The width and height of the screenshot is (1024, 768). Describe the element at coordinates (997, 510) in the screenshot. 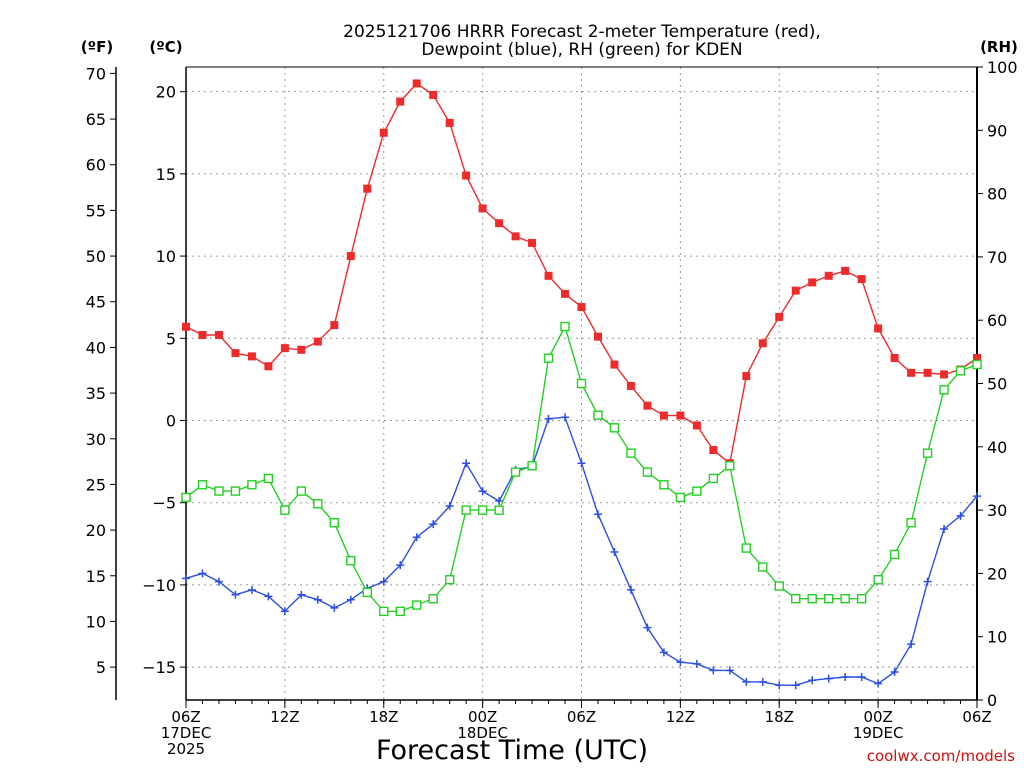

I see `rh-tick-label: 30` at that location.